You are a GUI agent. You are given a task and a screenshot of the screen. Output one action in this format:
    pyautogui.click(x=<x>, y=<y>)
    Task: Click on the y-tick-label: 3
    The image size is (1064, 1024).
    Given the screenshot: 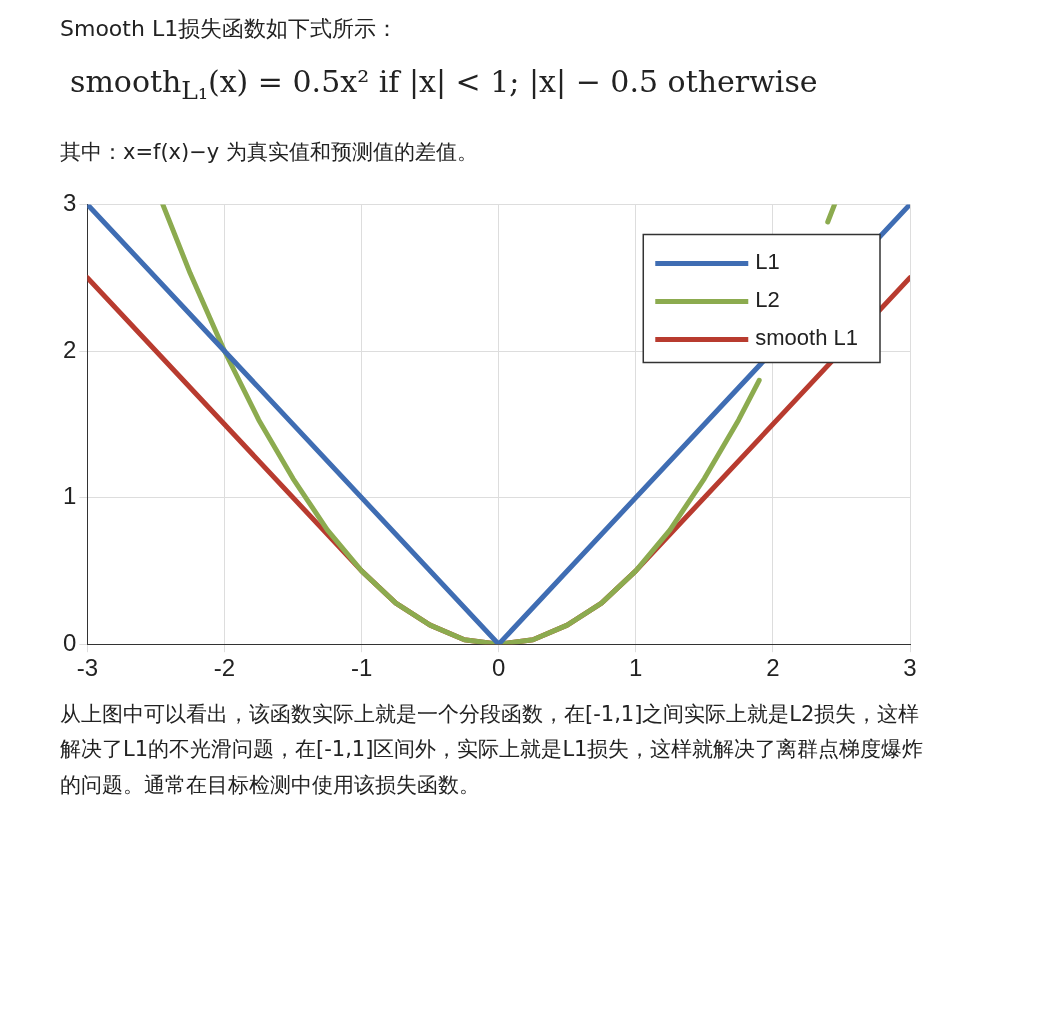 What is the action you would take?
    pyautogui.click(x=69, y=202)
    